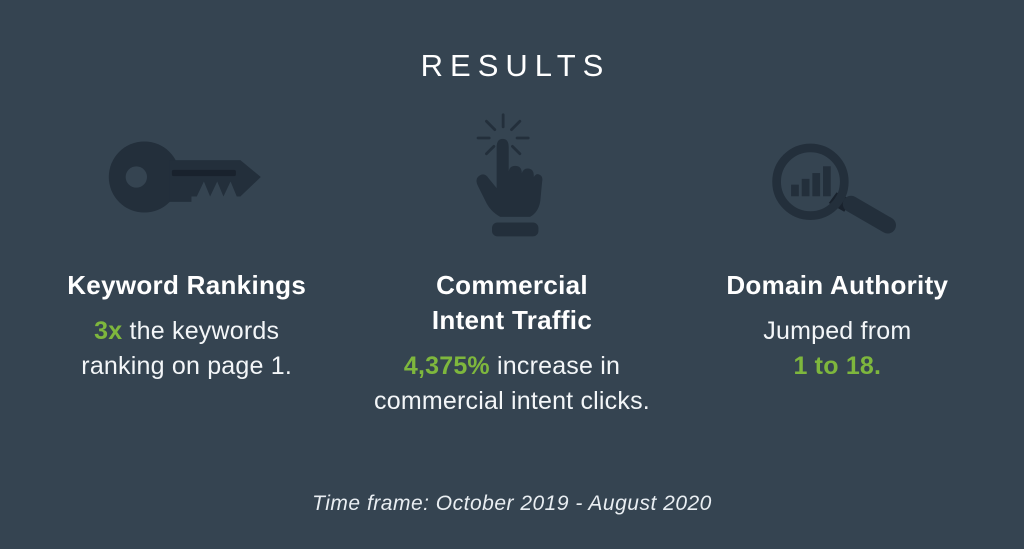  Describe the element at coordinates (834, 188) in the screenshot. I see `magnifier-bar-chart-icon` at that location.